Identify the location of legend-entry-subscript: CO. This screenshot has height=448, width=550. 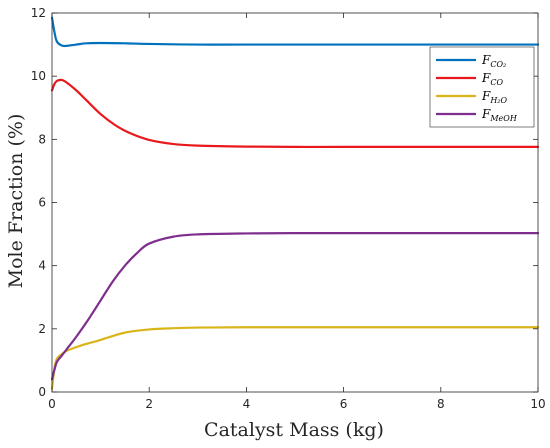
(496, 82).